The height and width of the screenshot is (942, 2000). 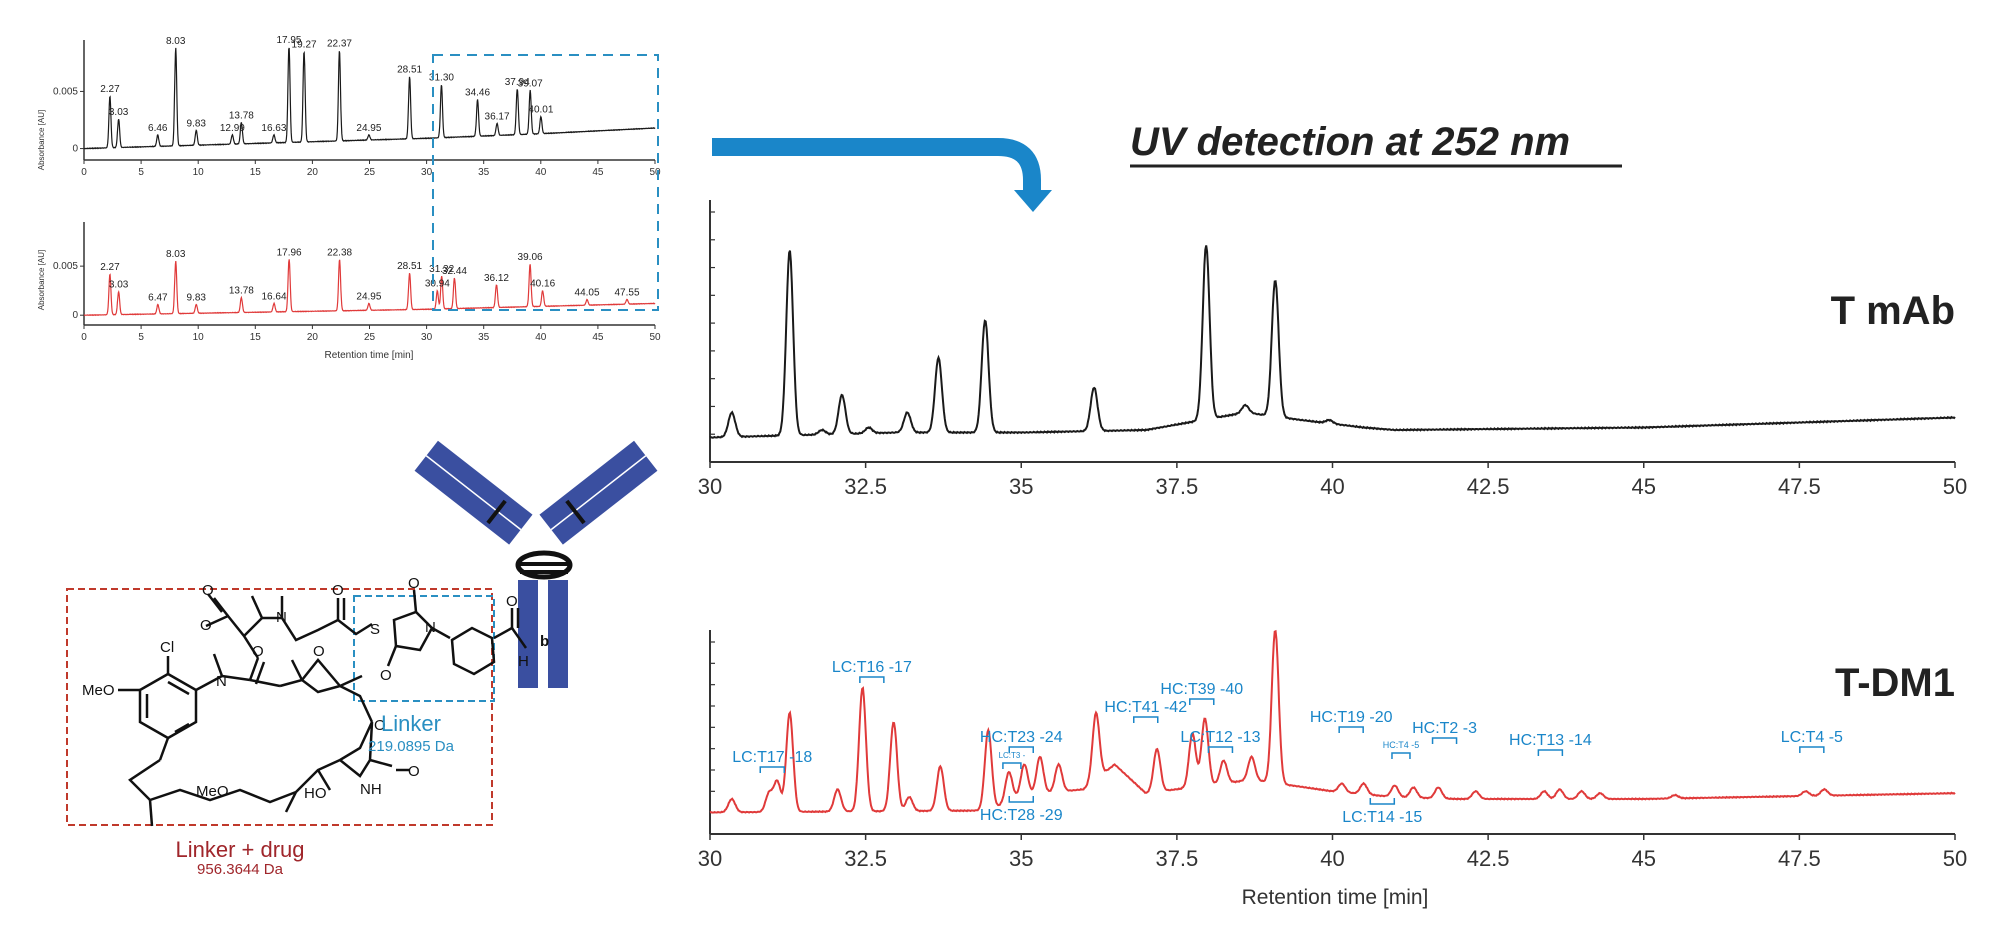 I want to click on headline: UV detection at 252 nm, so click(x=1350, y=142).